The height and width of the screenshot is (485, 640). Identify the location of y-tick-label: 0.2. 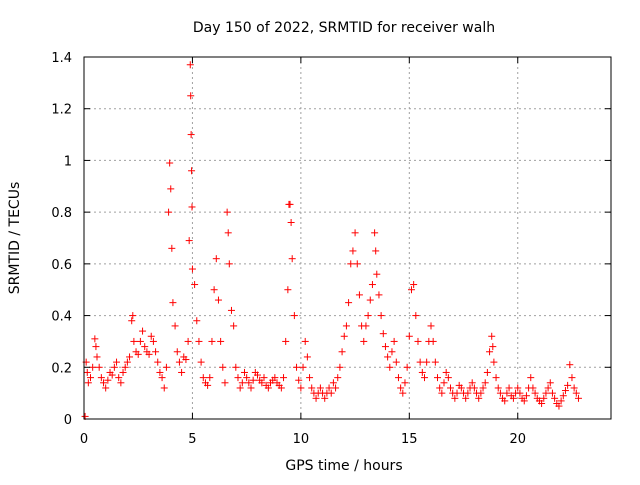
(61, 368).